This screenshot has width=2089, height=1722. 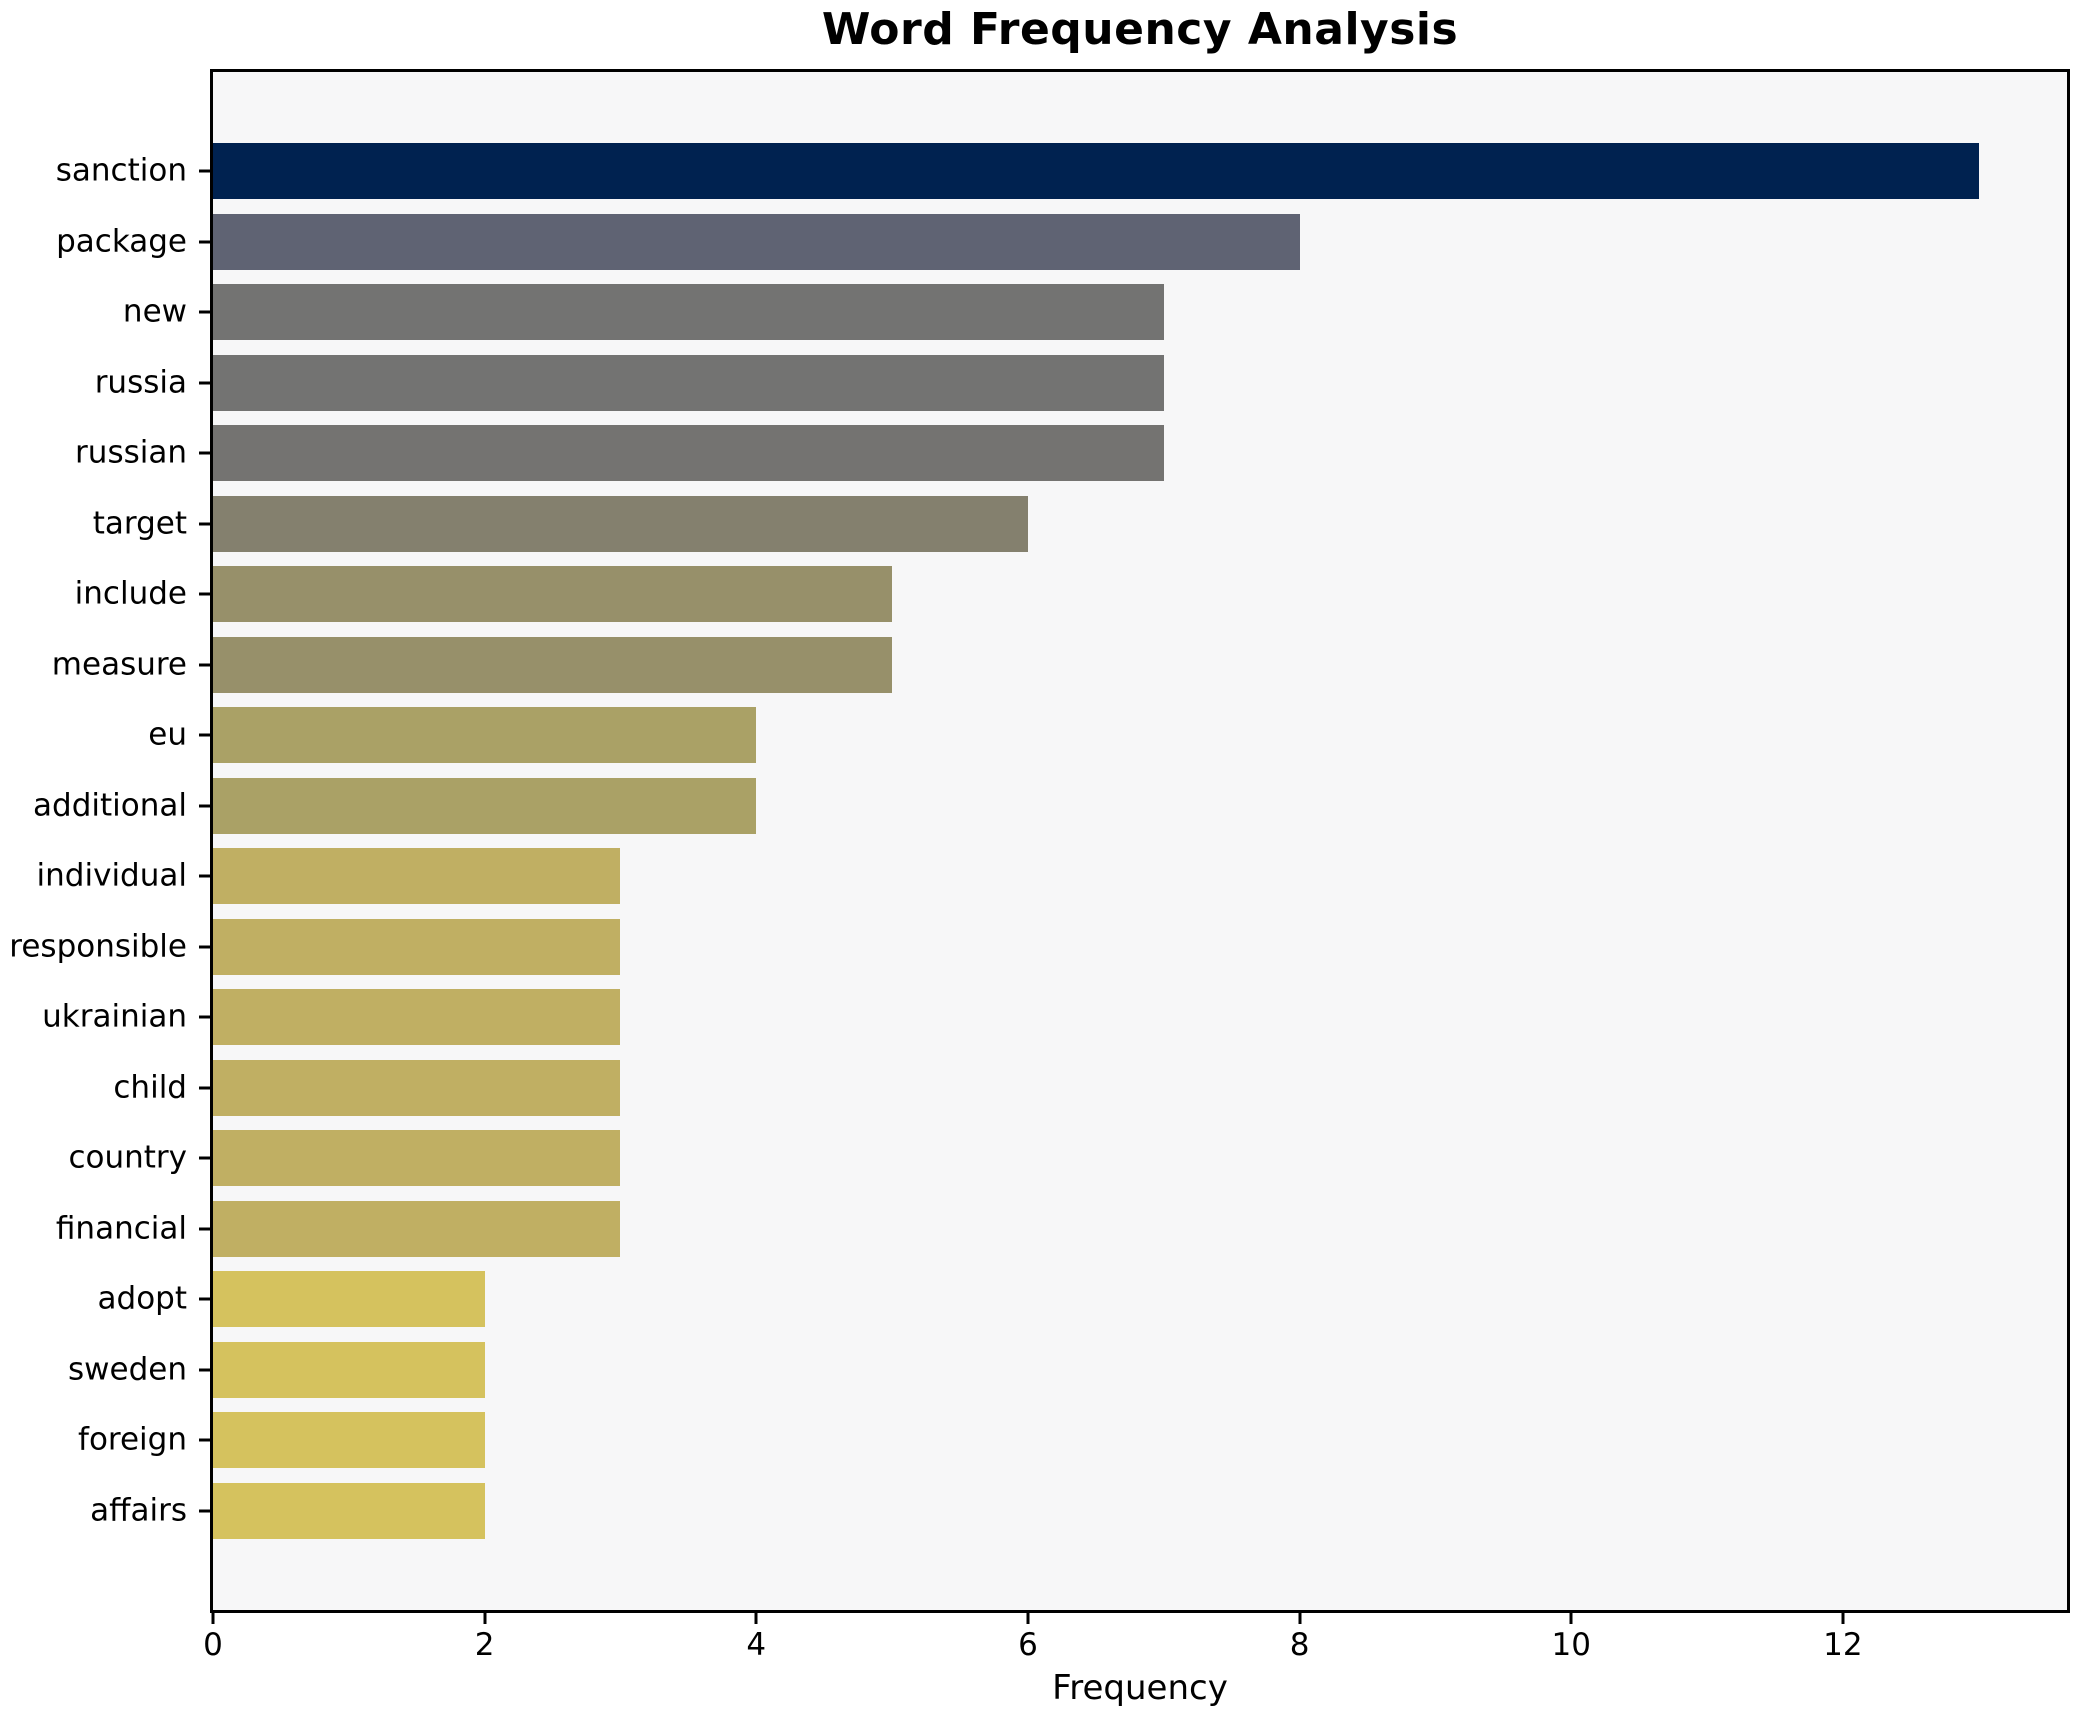 I want to click on bar-row: financial, so click(x=1061, y=1229).